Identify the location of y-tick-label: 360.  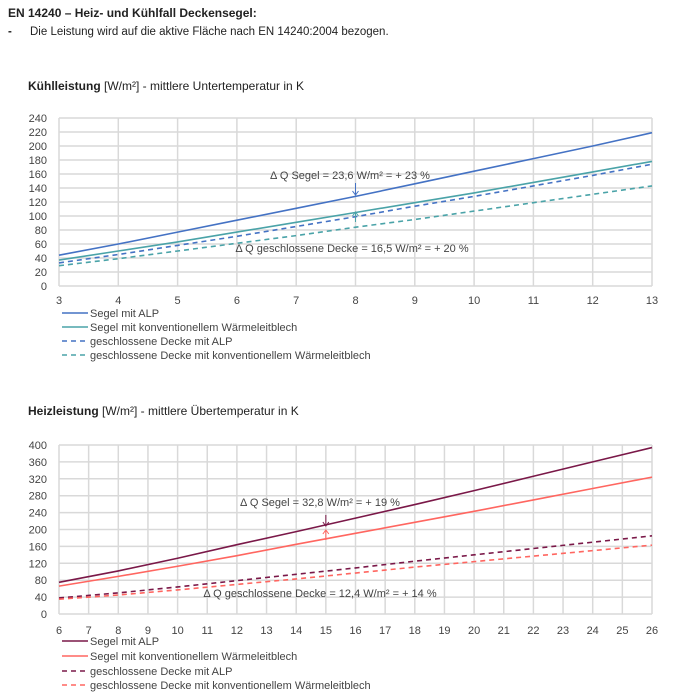
(38, 463).